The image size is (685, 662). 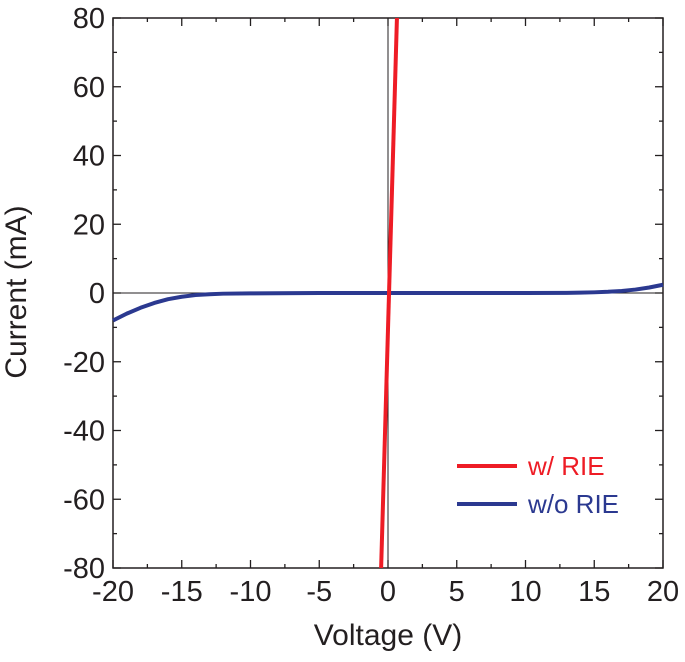 What do you see at coordinates (84, 432) in the screenshot?
I see `y-tick-label: -40` at bounding box center [84, 432].